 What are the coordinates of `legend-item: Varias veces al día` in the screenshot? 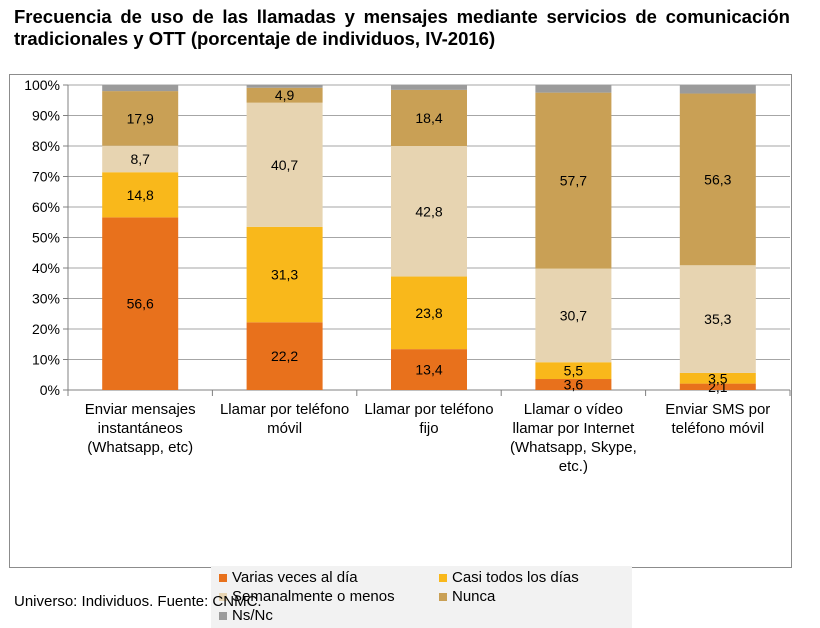 It's located at (288, 577).